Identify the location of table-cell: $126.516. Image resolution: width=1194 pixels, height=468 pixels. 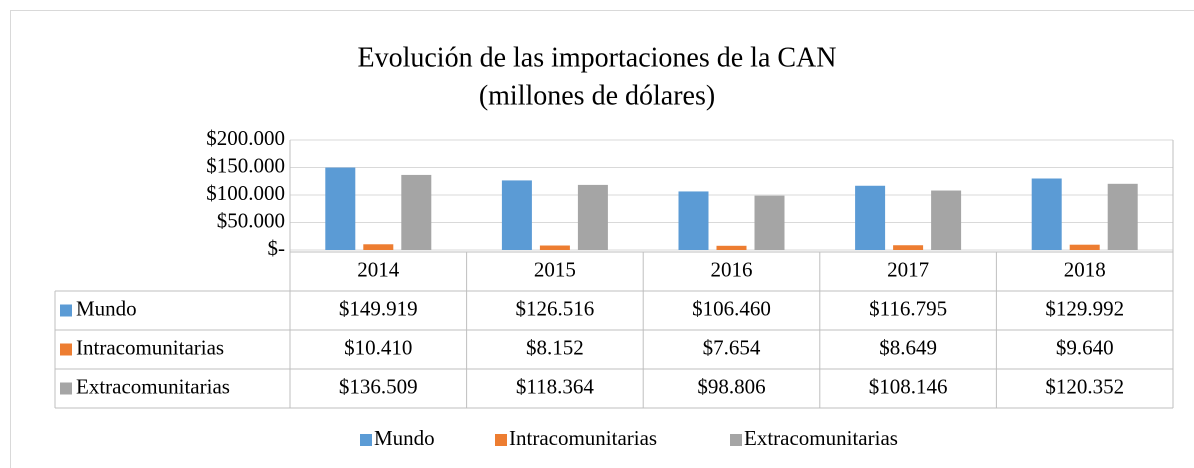
(555, 308).